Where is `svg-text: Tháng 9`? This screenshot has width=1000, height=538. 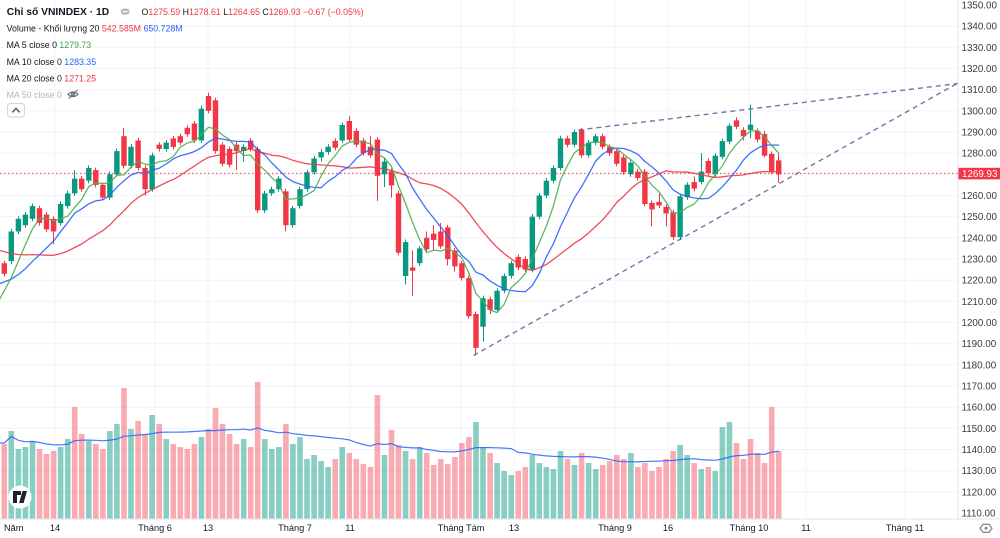 svg-text: Tháng 9 is located at coordinates (615, 528).